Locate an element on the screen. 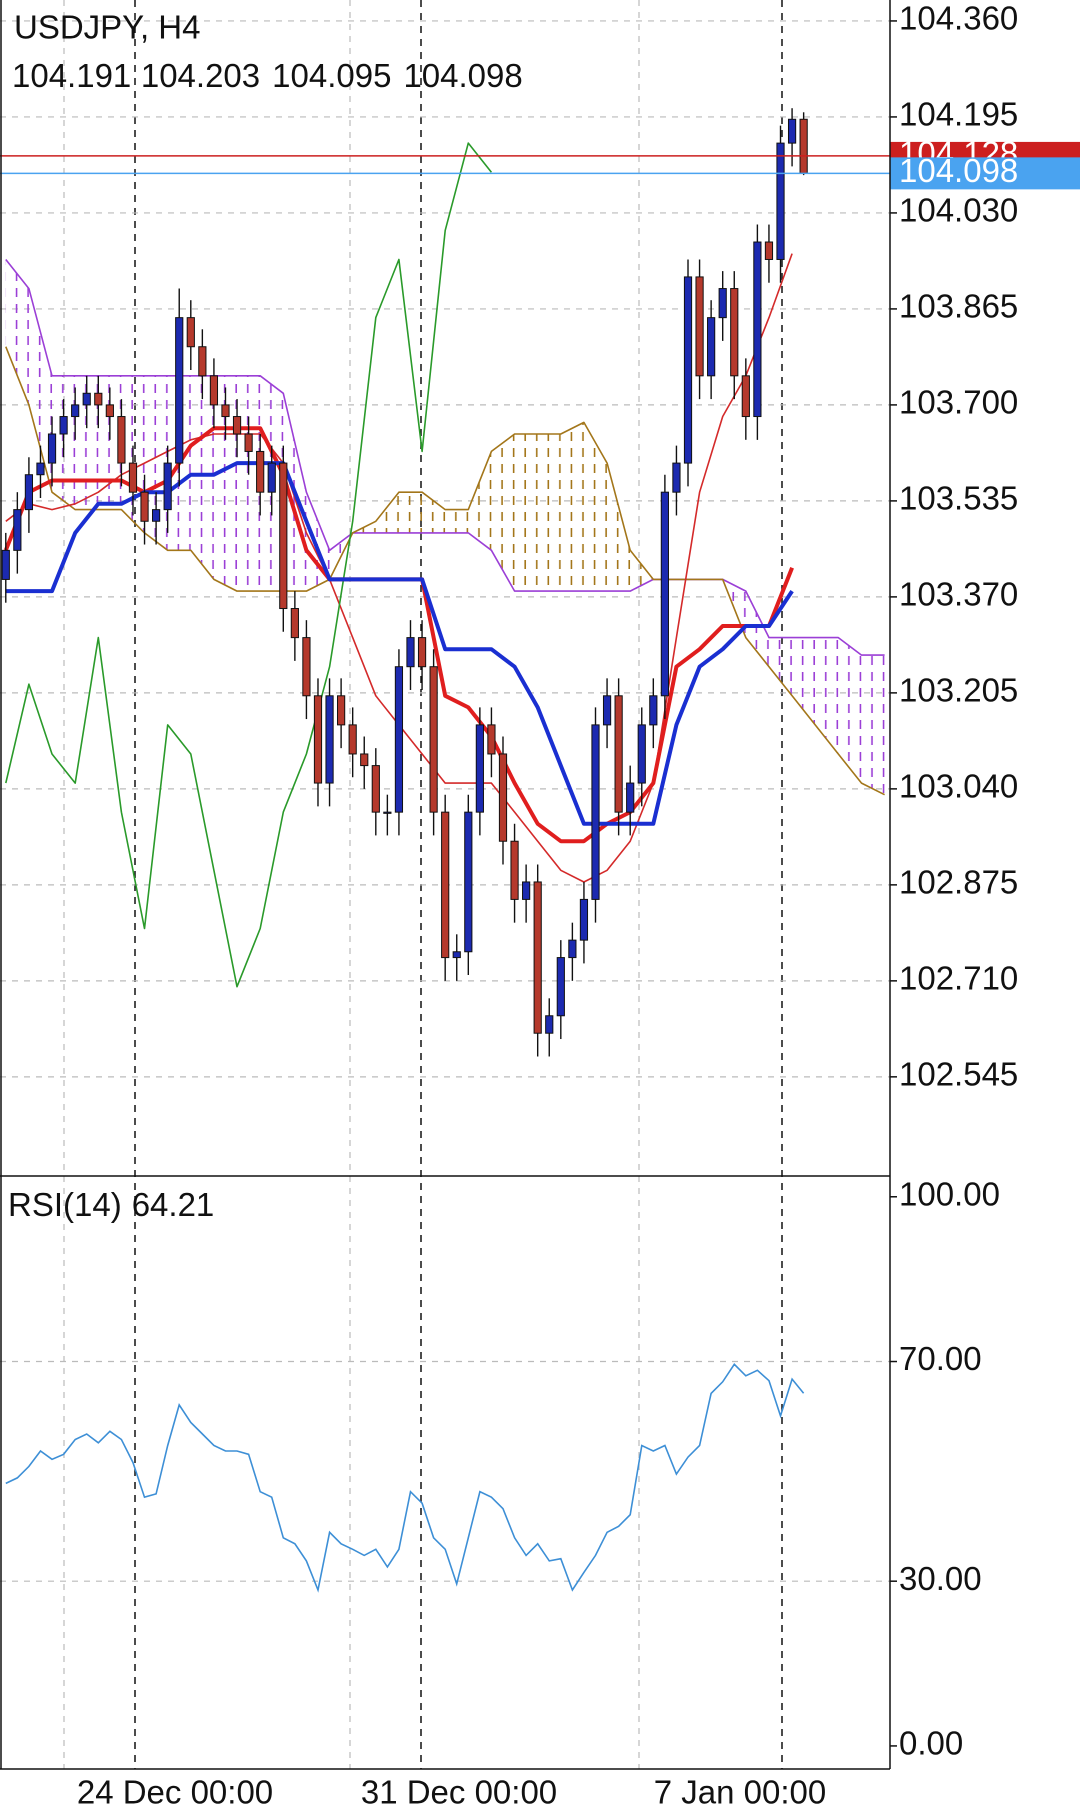  kijun-line is located at coordinates (399, 643).